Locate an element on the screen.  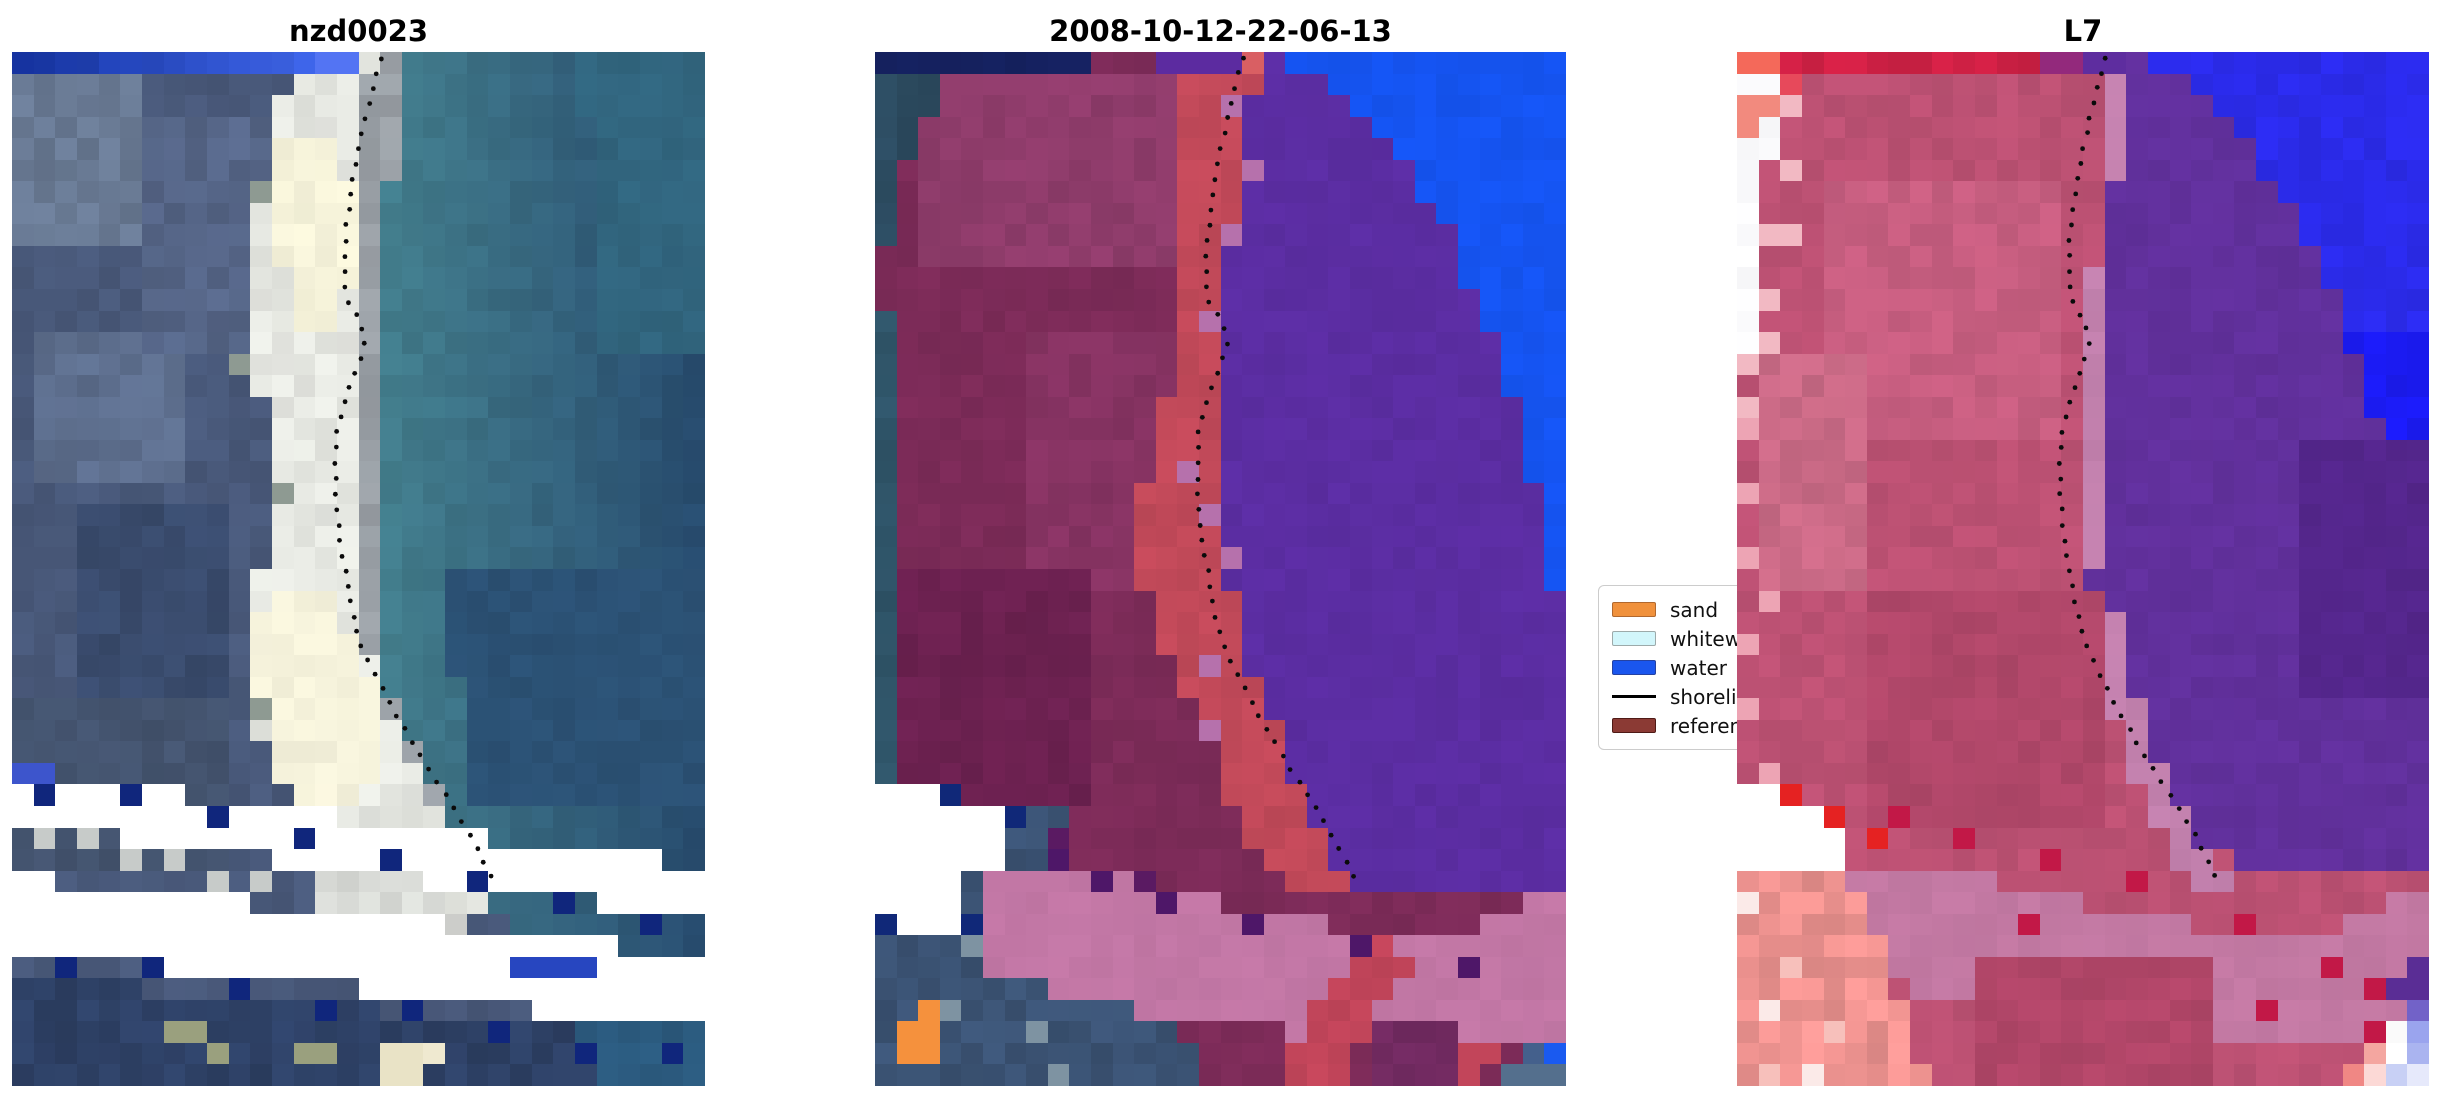
panel-title: 2008-10-12-22-06-13 is located at coordinates (1220, 31).